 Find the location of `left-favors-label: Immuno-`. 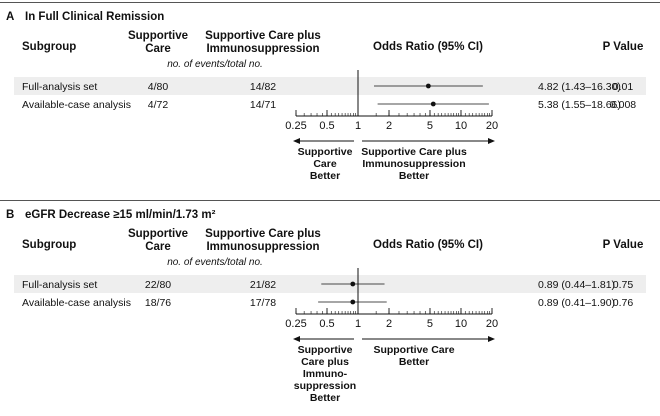

left-favors-label: Immuno- is located at coordinates (325, 374).